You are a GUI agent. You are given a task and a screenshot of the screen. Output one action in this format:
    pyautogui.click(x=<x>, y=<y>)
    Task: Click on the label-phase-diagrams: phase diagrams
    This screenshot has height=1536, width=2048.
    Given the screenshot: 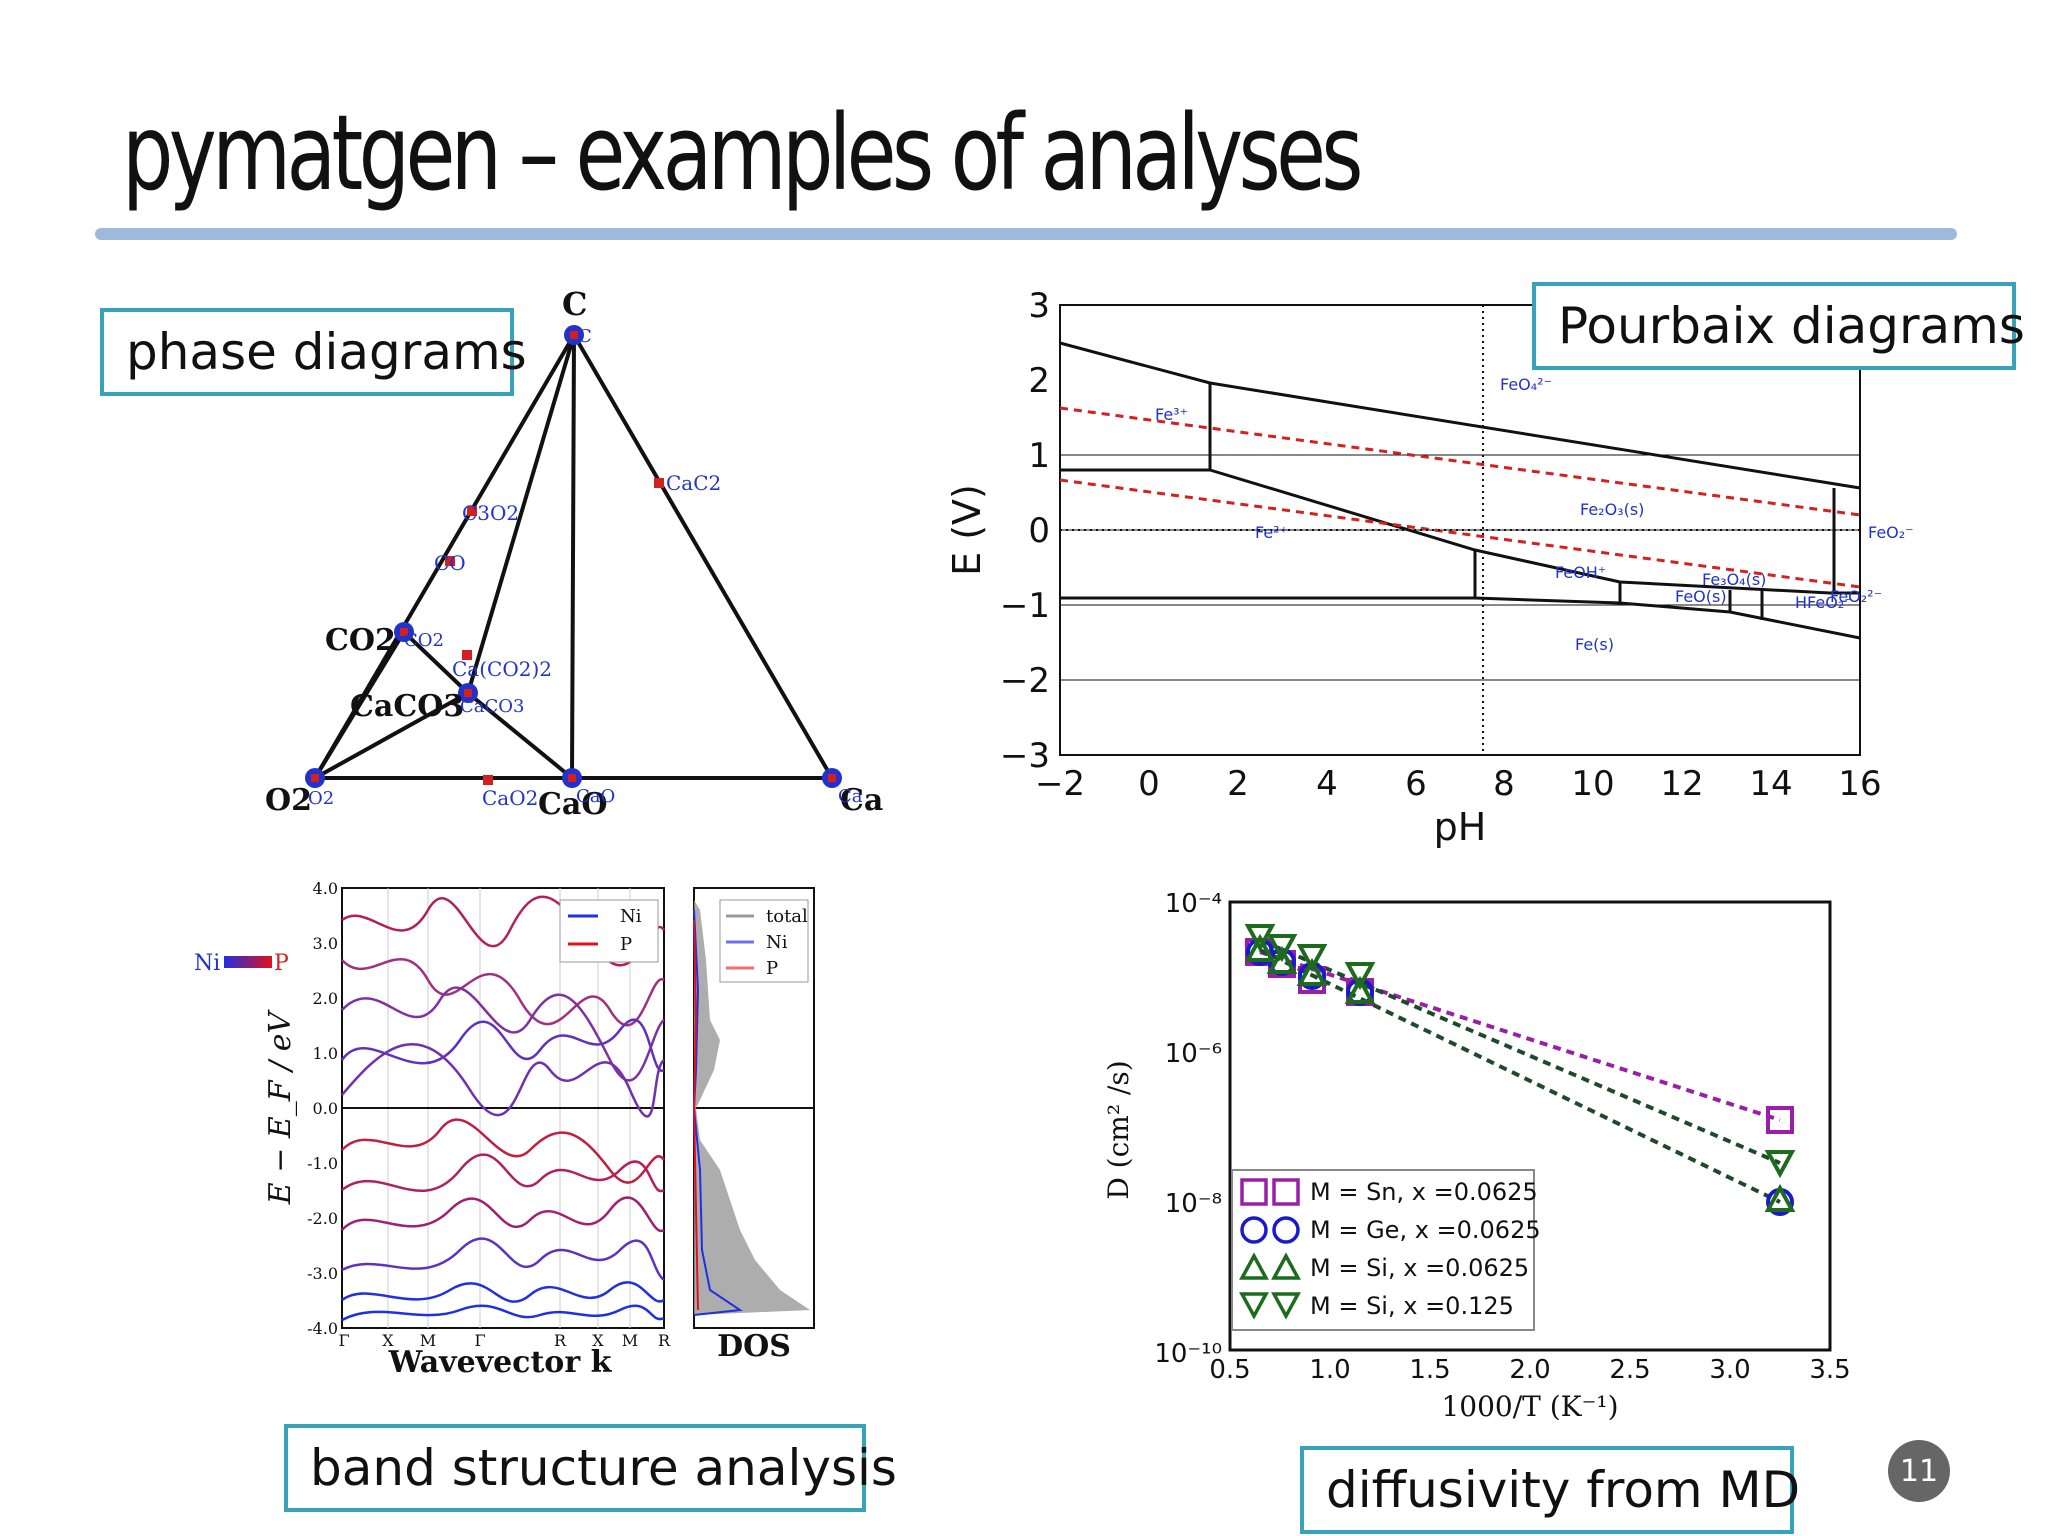 What is the action you would take?
    pyautogui.click(x=313, y=352)
    